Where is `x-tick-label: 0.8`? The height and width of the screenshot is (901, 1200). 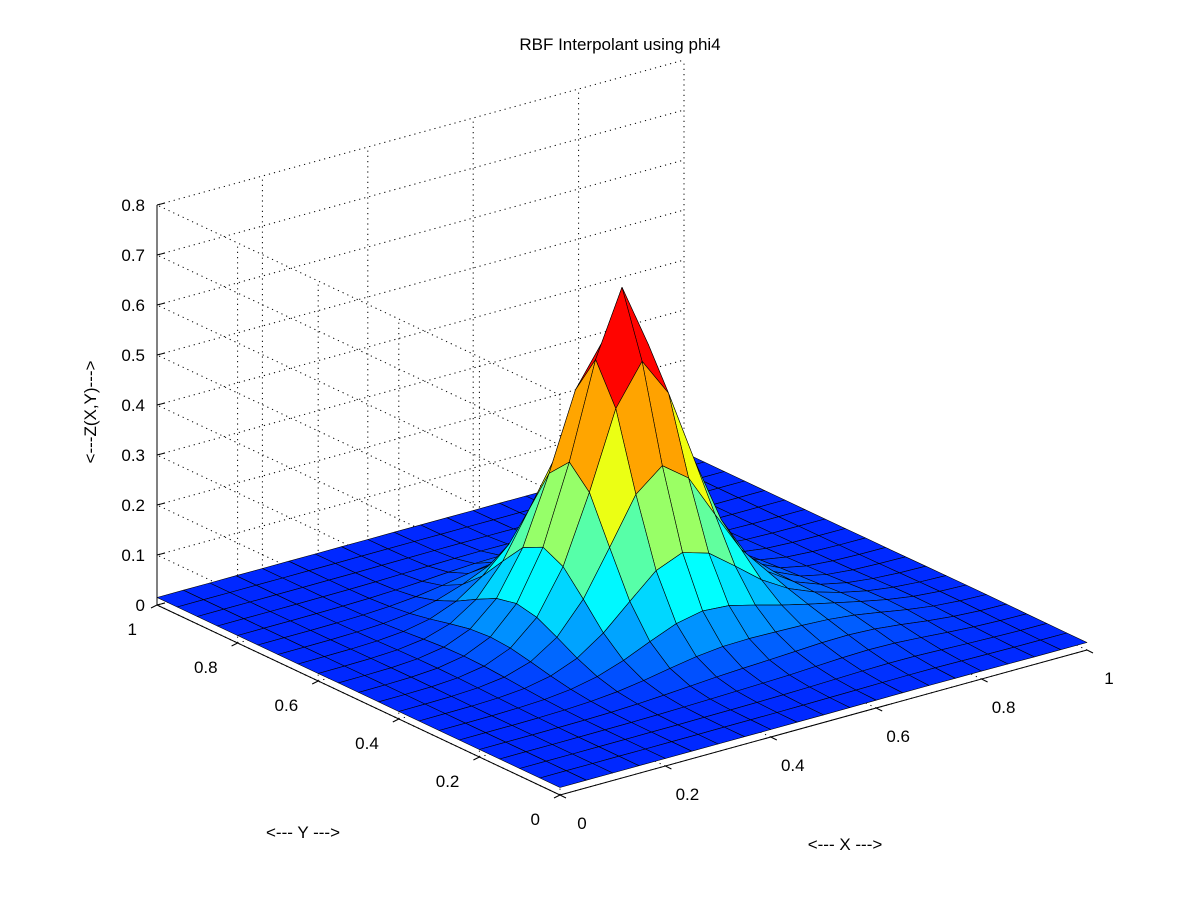
x-tick-label: 0.8 is located at coordinates (1004, 707).